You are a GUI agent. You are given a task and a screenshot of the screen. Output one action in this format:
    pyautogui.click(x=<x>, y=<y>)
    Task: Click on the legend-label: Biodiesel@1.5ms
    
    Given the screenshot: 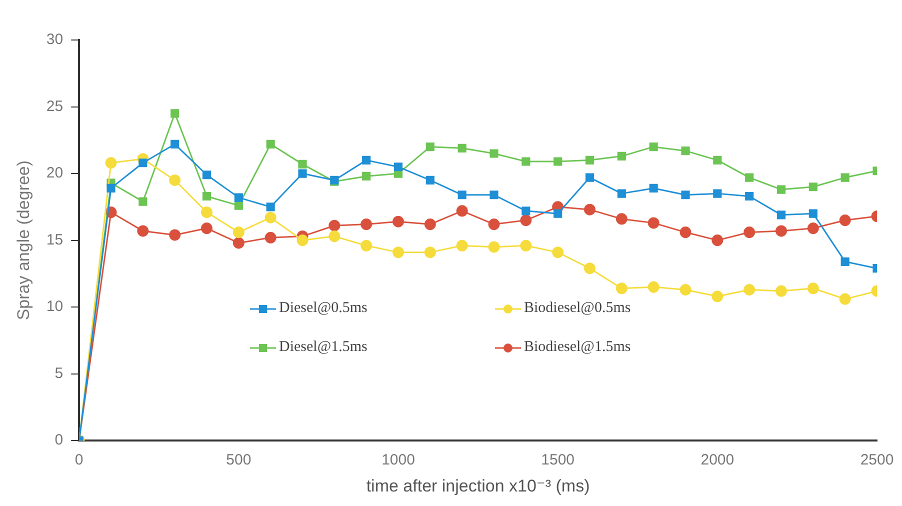 What is the action you would take?
    pyautogui.click(x=577, y=347)
    